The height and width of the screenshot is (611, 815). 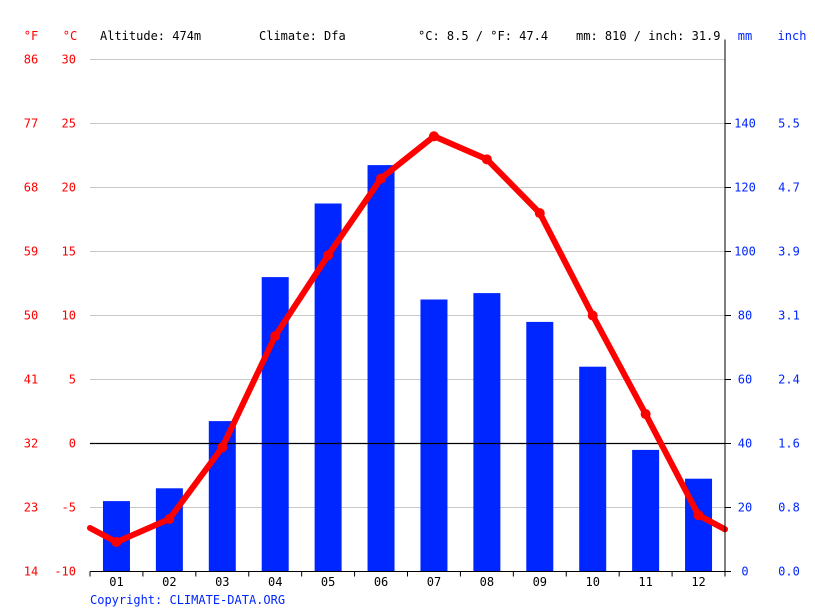 What do you see at coordinates (31, 444) in the screenshot?
I see `fahrenheit-tick-label: 32` at bounding box center [31, 444].